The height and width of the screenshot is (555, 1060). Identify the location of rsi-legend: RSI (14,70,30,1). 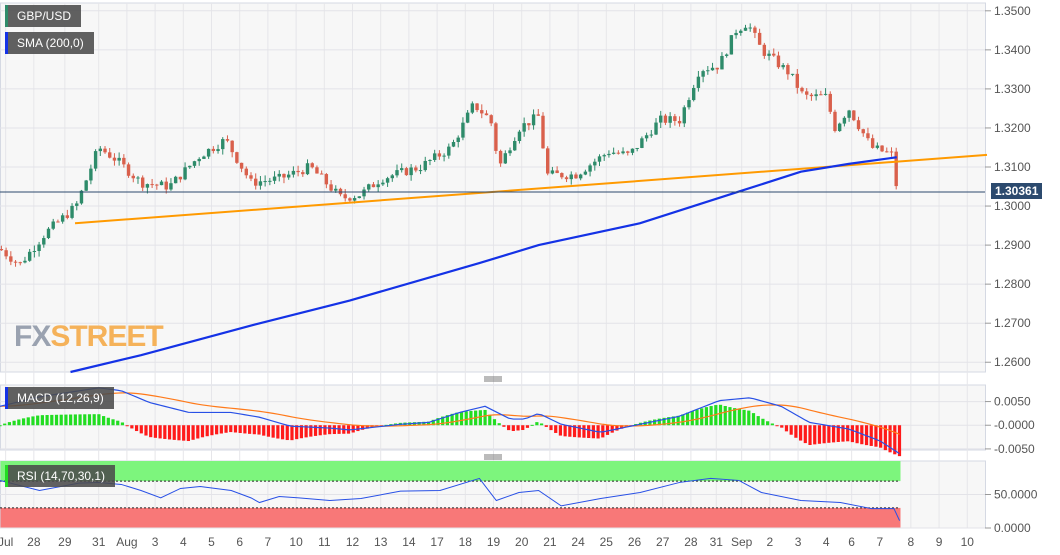
(60, 476).